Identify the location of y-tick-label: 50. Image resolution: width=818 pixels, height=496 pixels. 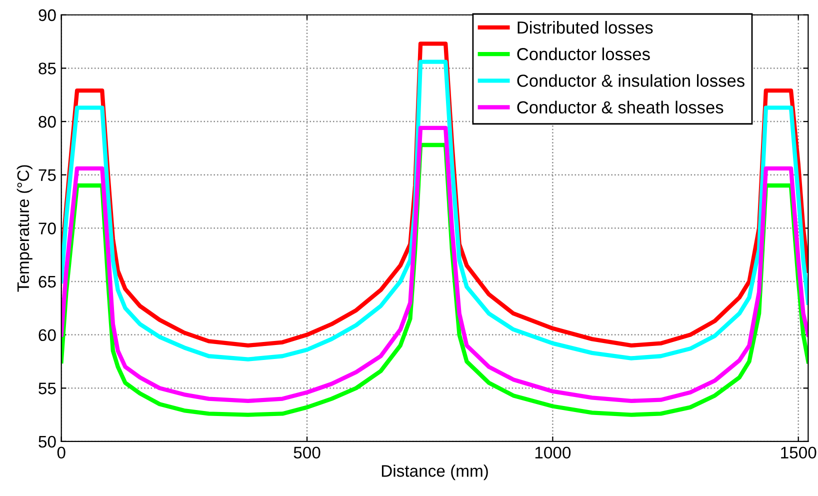
(47, 442).